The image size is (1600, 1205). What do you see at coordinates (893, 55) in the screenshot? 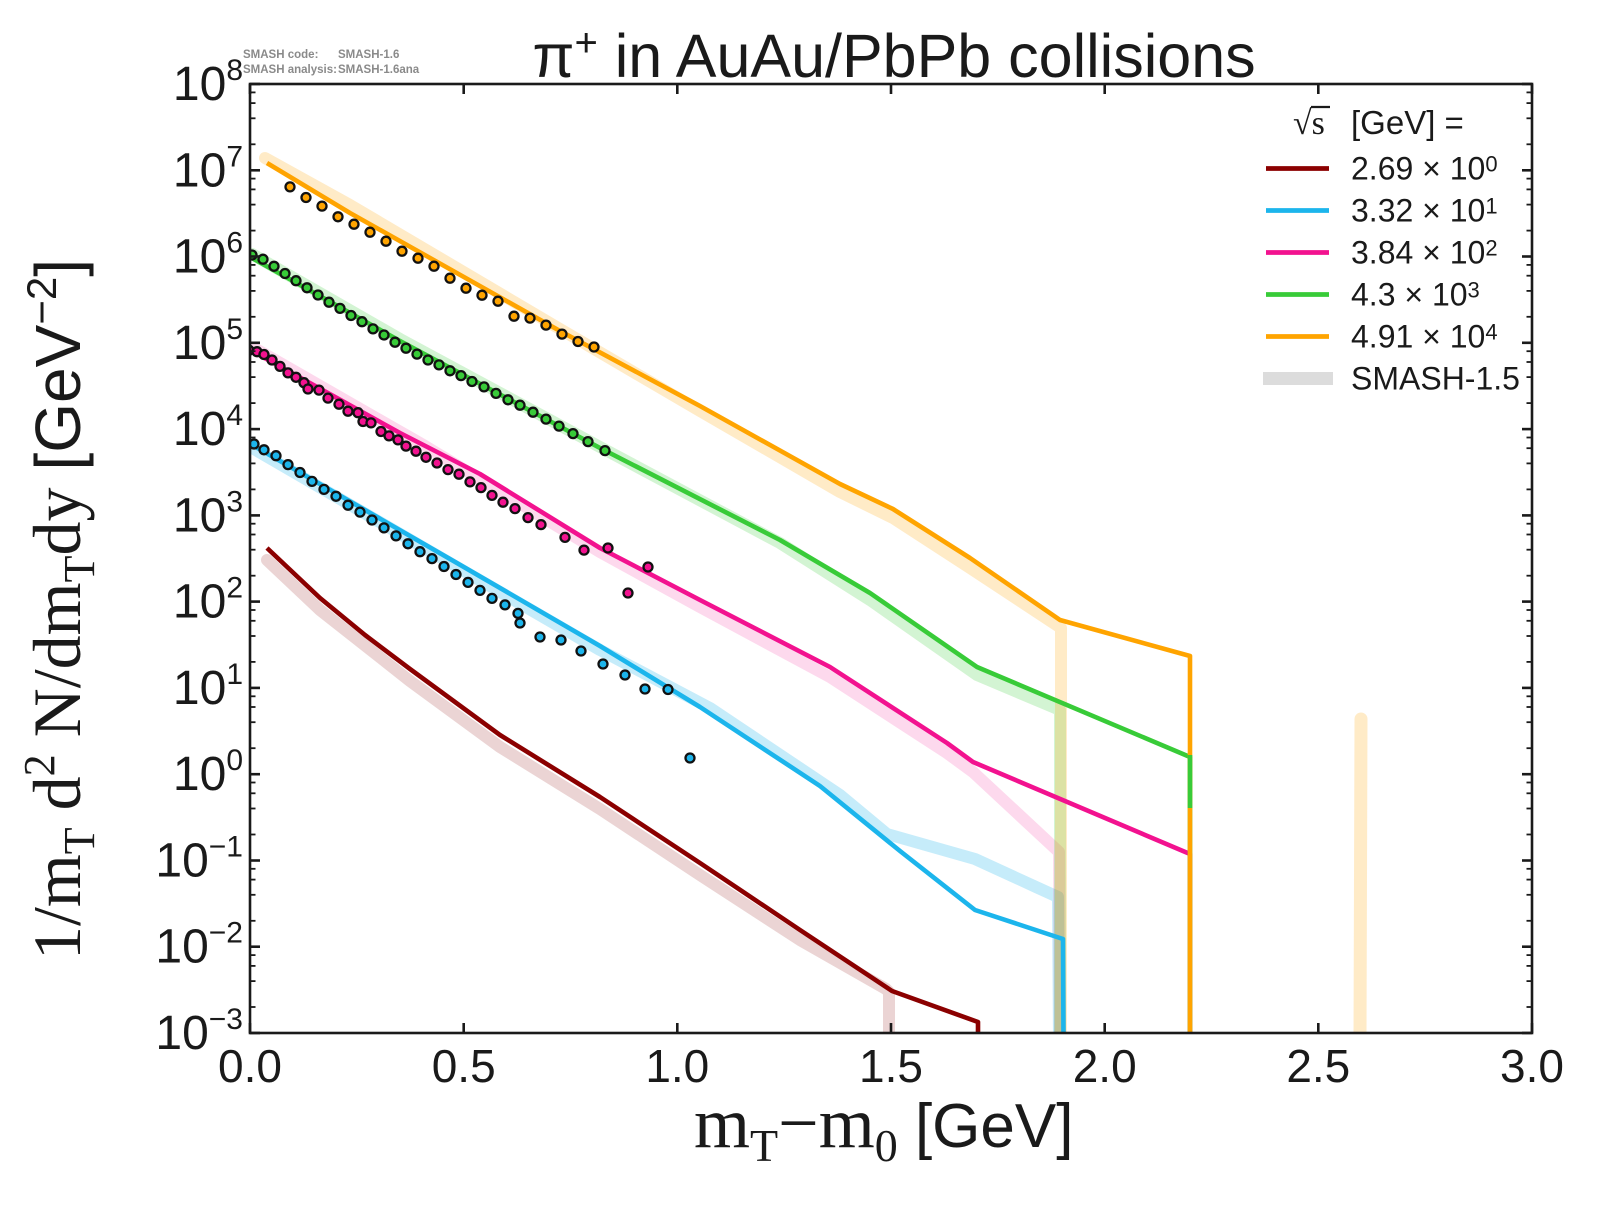
I see `svg-text: π+ in AuAu/PbPb collisions` at bounding box center [893, 55].